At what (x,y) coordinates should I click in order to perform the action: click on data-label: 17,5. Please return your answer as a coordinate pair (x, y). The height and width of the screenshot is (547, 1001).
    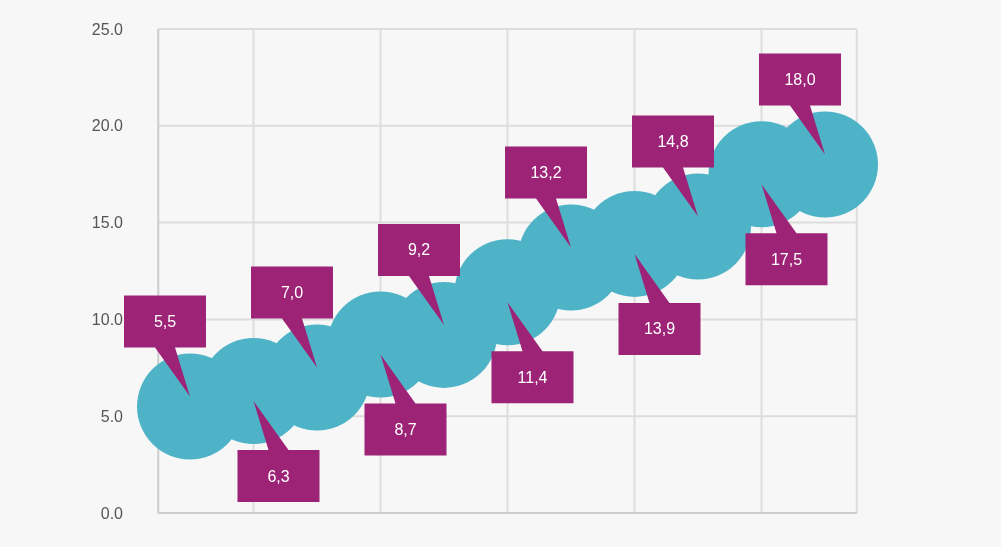
    Looking at the image, I should click on (786, 259).